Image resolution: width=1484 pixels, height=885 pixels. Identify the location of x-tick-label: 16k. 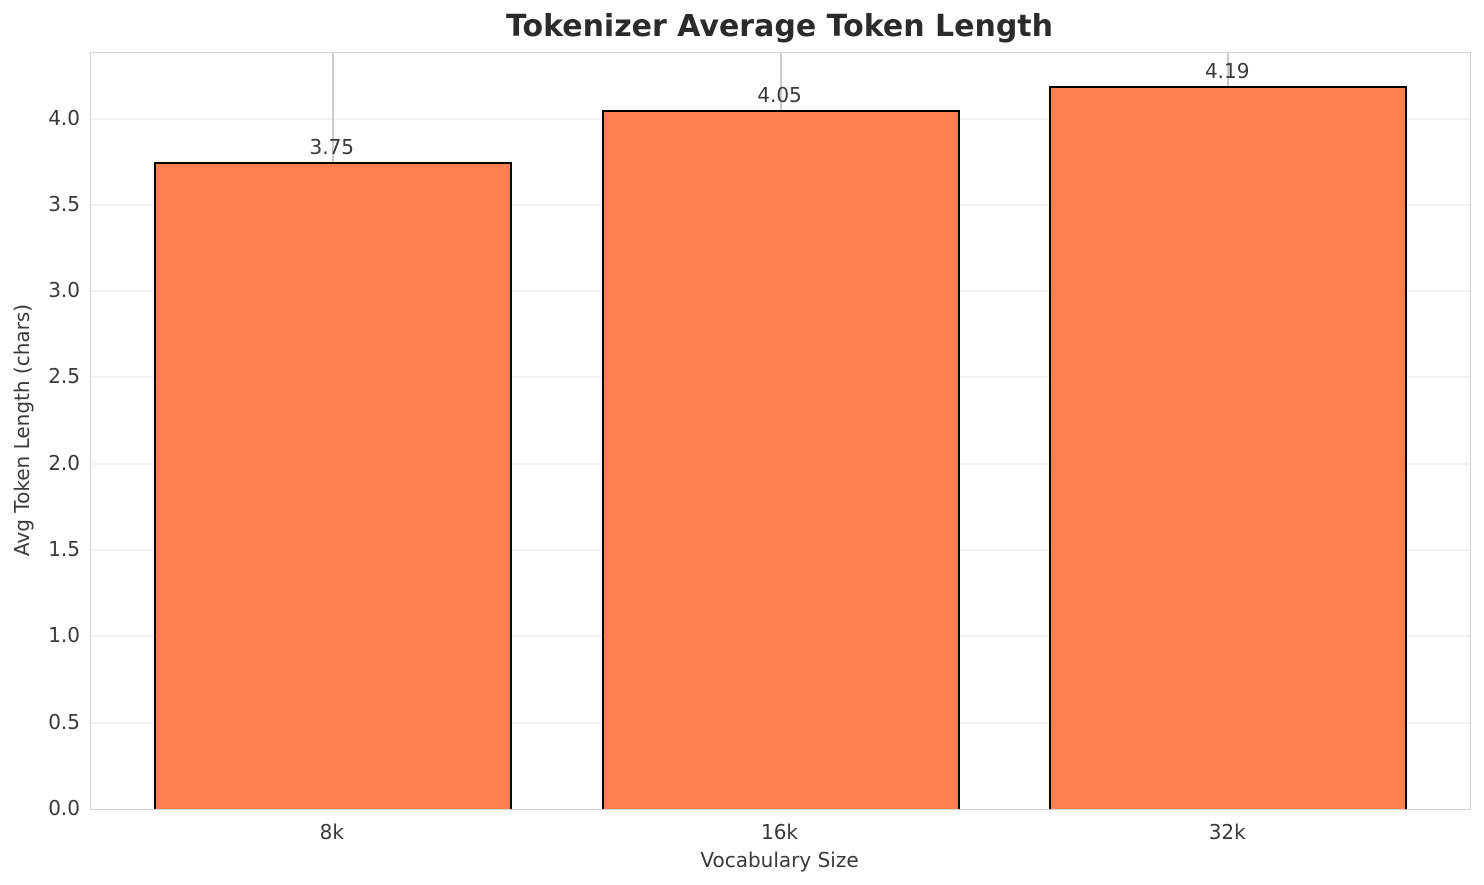
(779, 832).